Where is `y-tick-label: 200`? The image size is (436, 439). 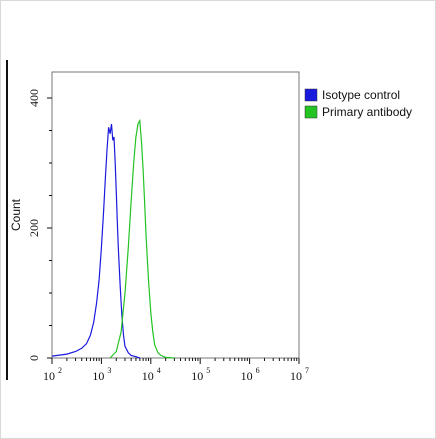 y-tick-label: 200 is located at coordinates (34, 228).